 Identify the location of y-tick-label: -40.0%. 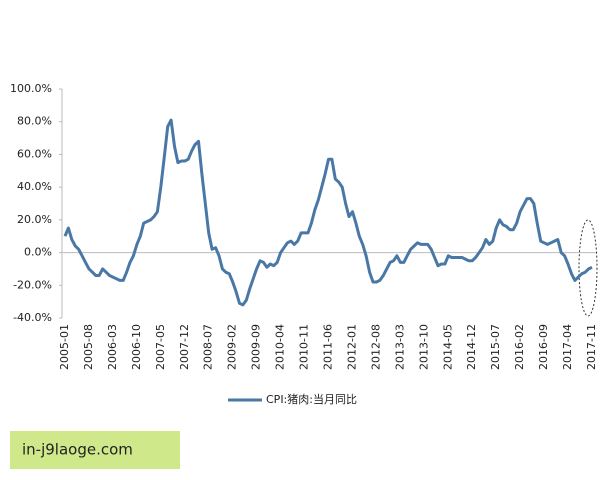
(32, 317).